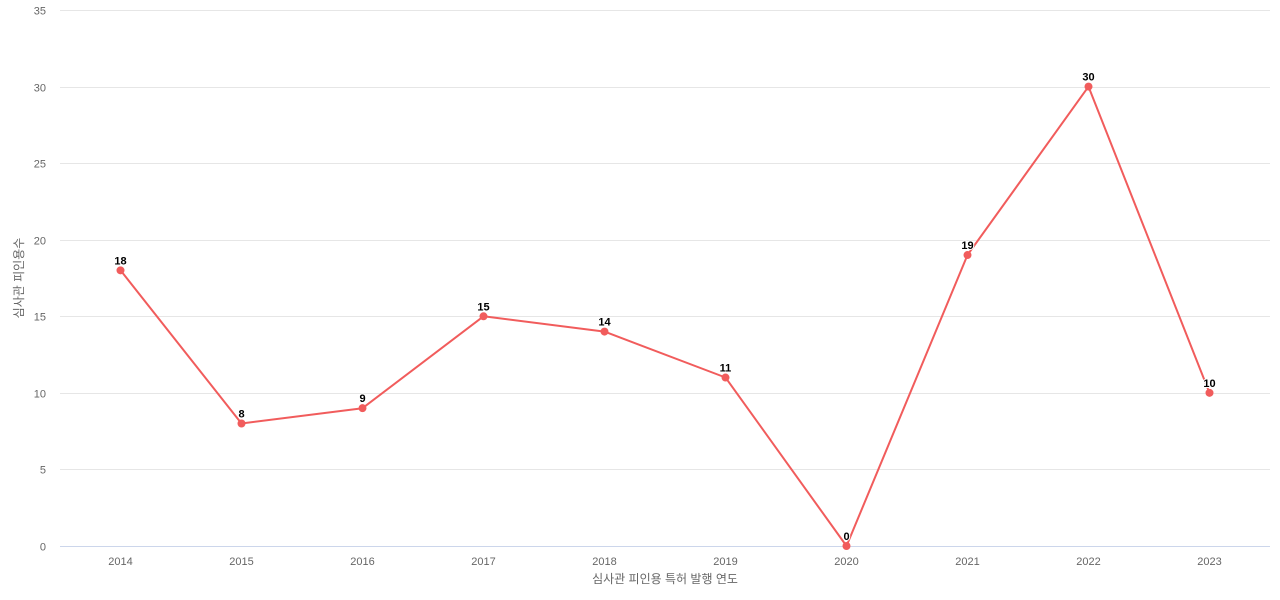 This screenshot has width=1280, height=600. Describe the element at coordinates (40, 89) in the screenshot. I see `y-tick-label: 30` at that location.